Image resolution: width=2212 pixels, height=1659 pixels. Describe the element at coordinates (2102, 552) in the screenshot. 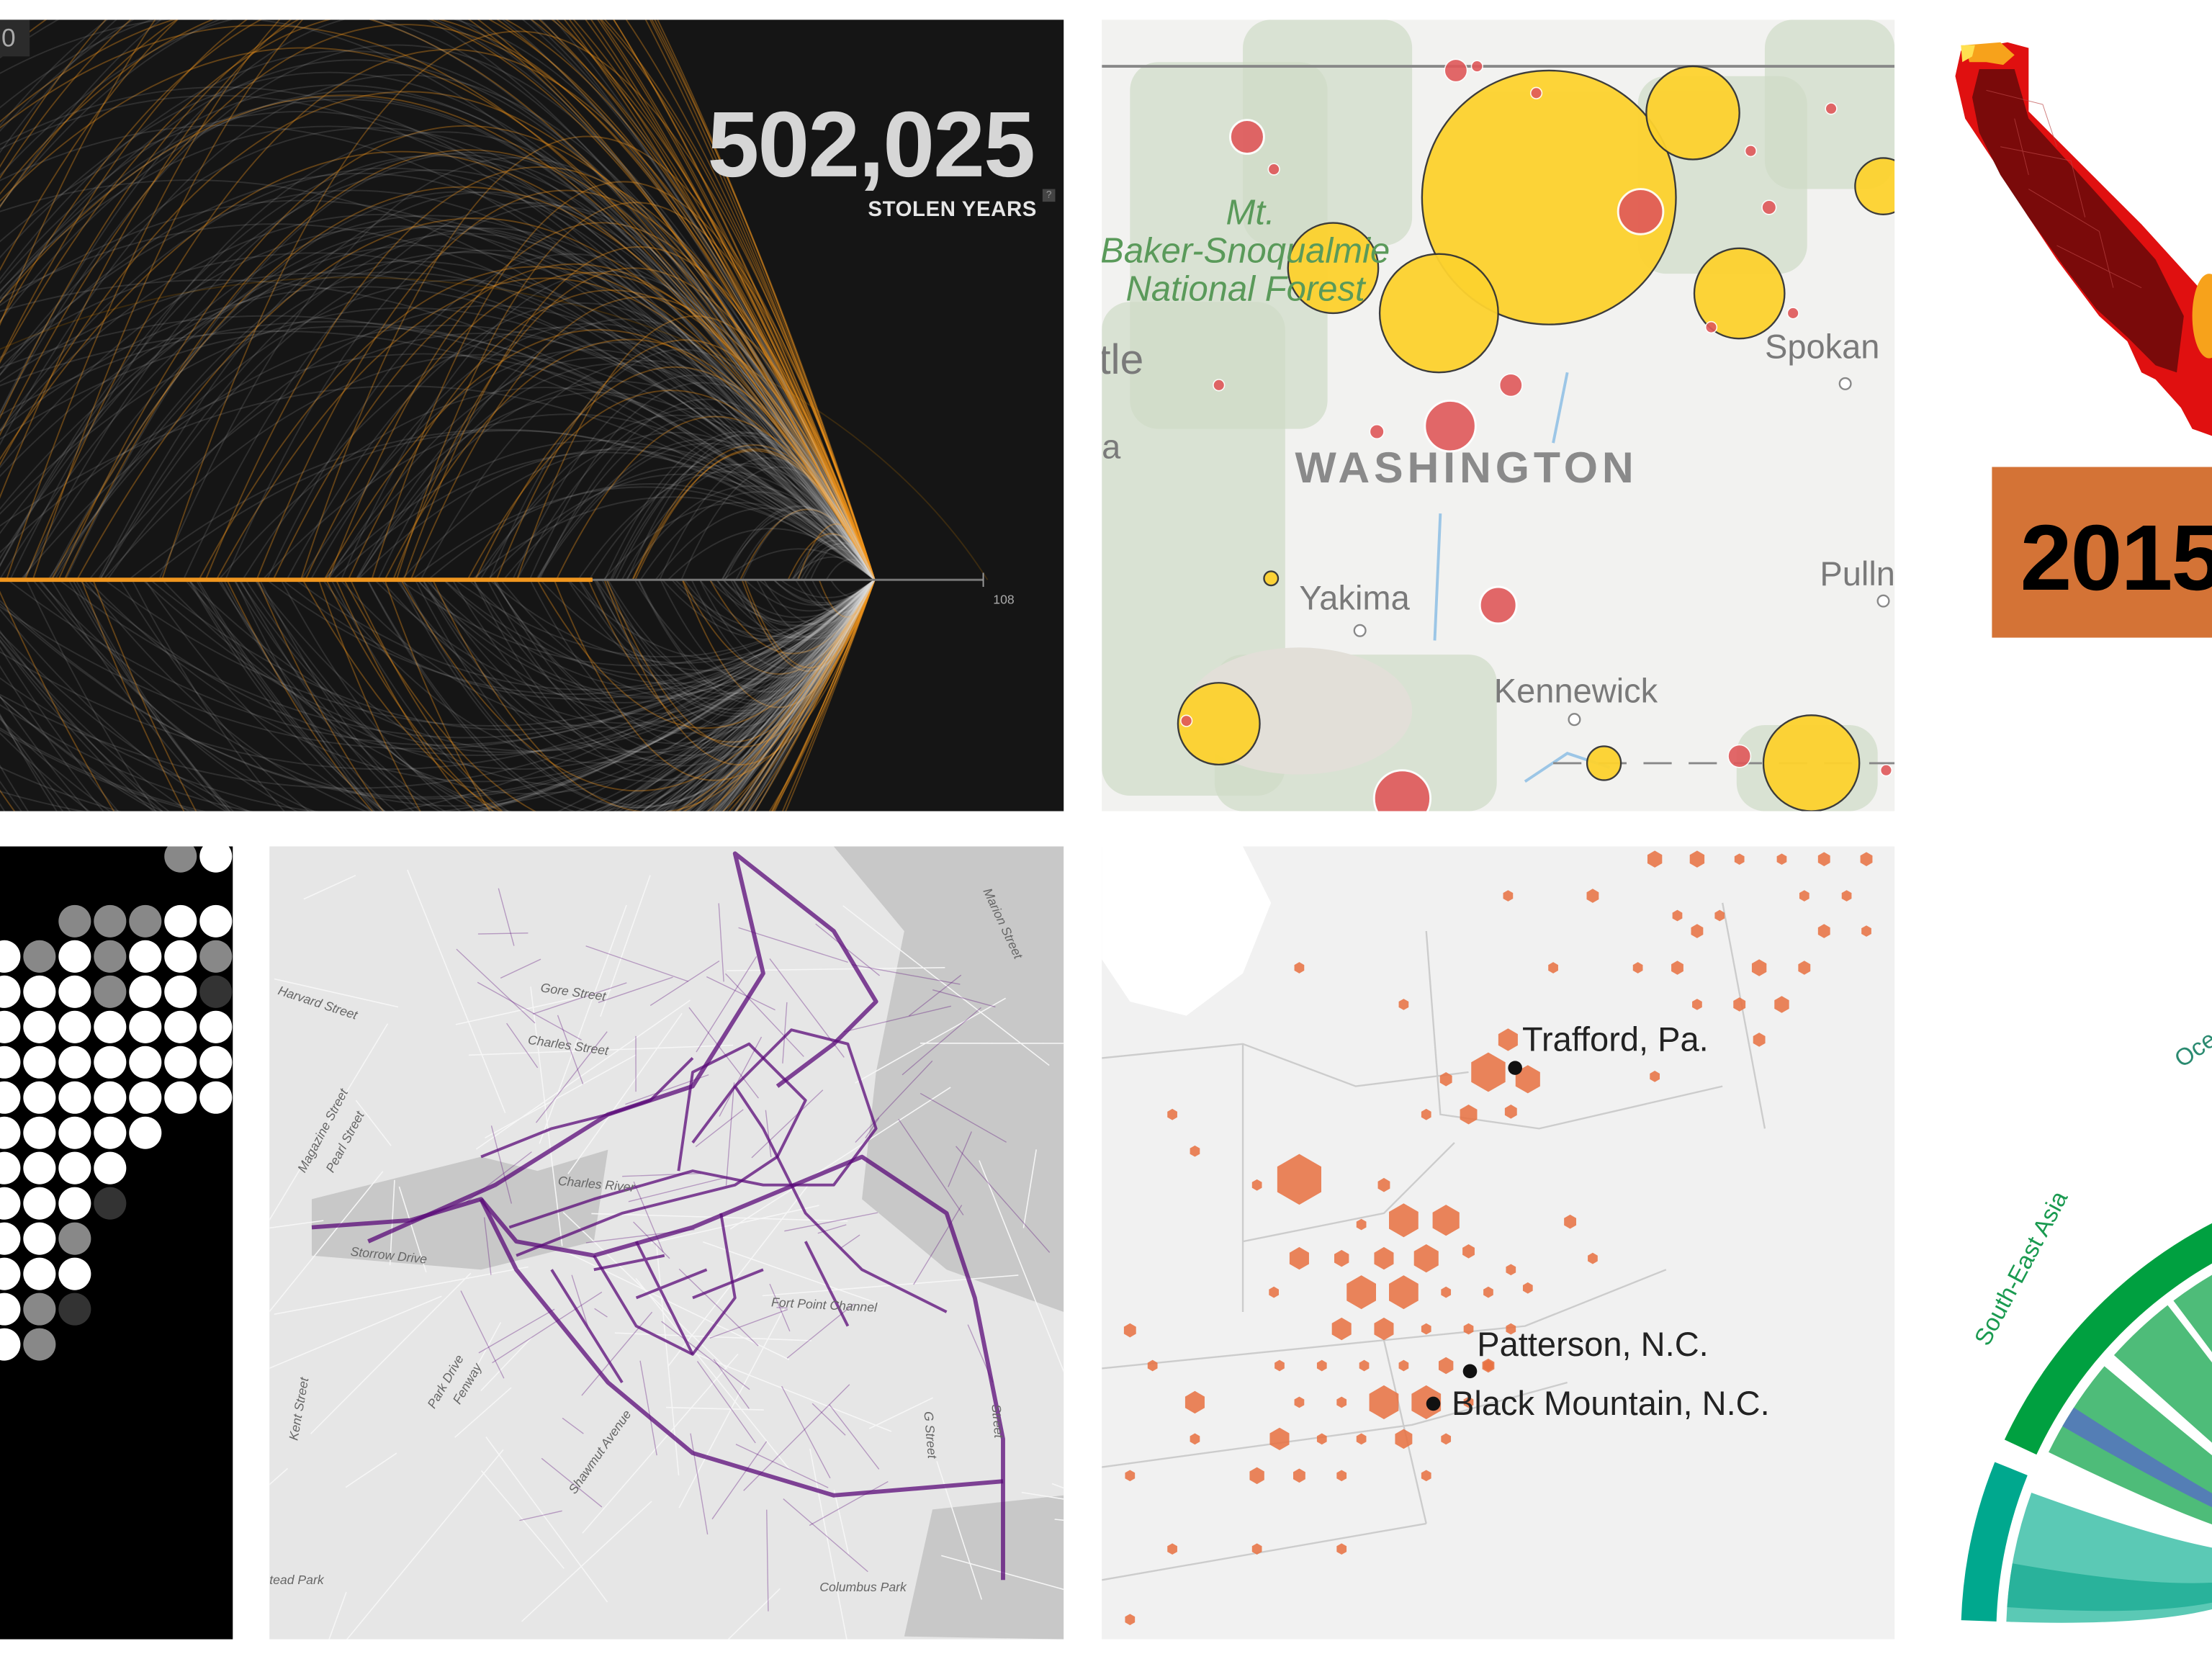

I see `year-badge: 2015` at that location.